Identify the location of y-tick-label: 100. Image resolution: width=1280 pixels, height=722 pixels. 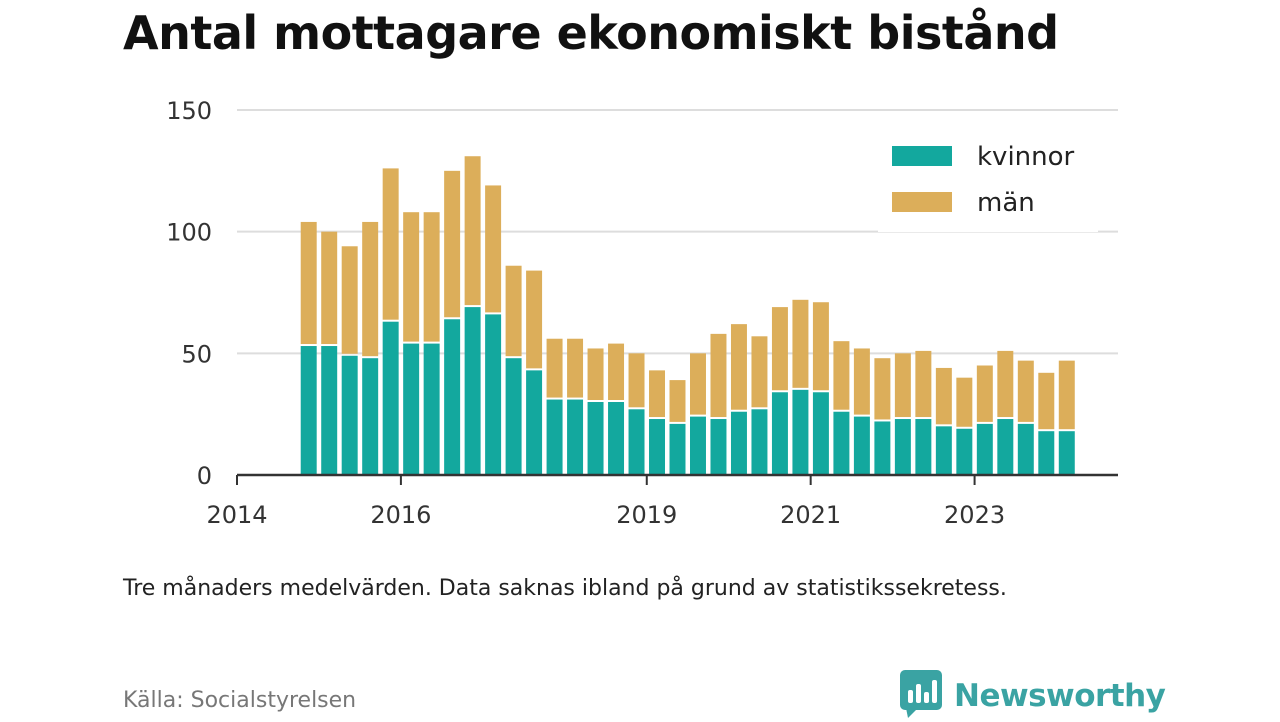
(189, 233).